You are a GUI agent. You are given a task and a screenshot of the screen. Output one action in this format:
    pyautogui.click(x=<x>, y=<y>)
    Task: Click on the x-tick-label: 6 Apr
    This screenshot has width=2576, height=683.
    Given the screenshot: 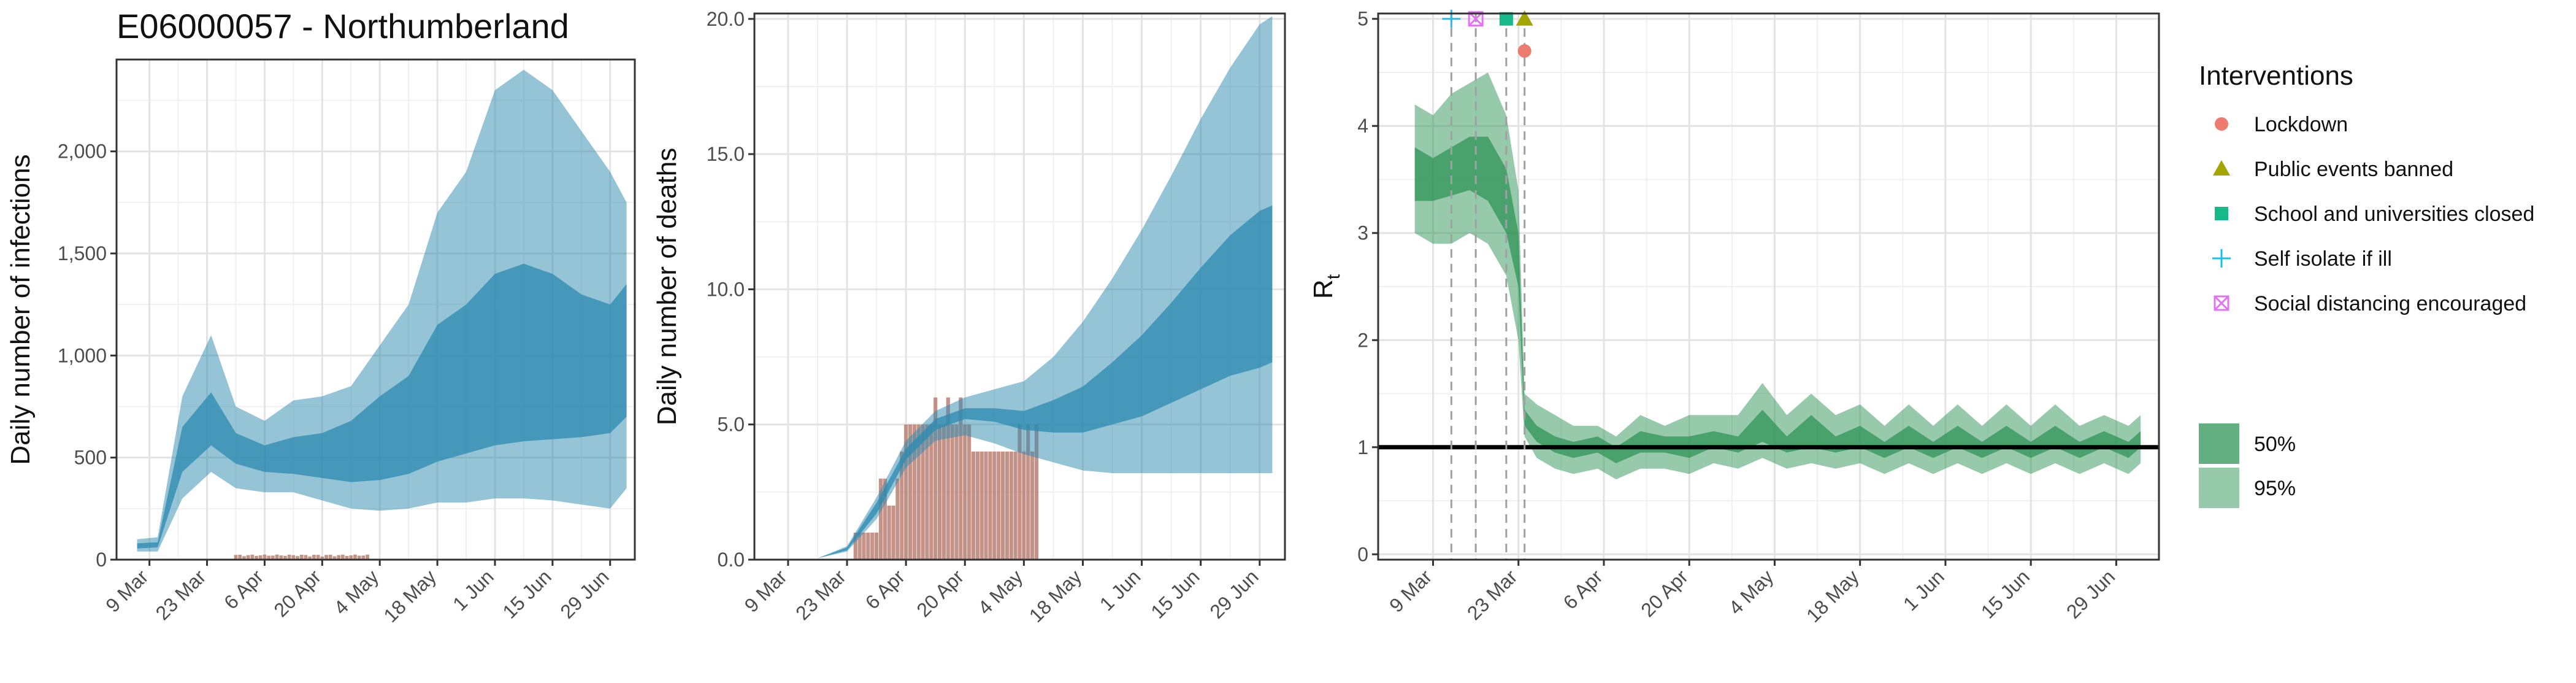 What is the action you would take?
    pyautogui.click(x=244, y=589)
    